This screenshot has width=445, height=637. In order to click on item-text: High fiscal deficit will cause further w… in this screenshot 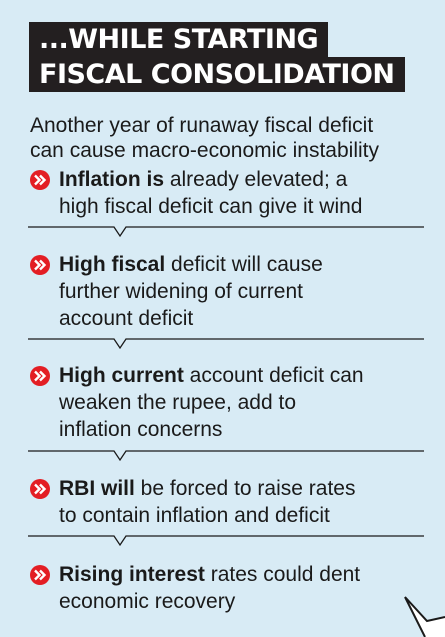, I will do `click(244, 291)`.